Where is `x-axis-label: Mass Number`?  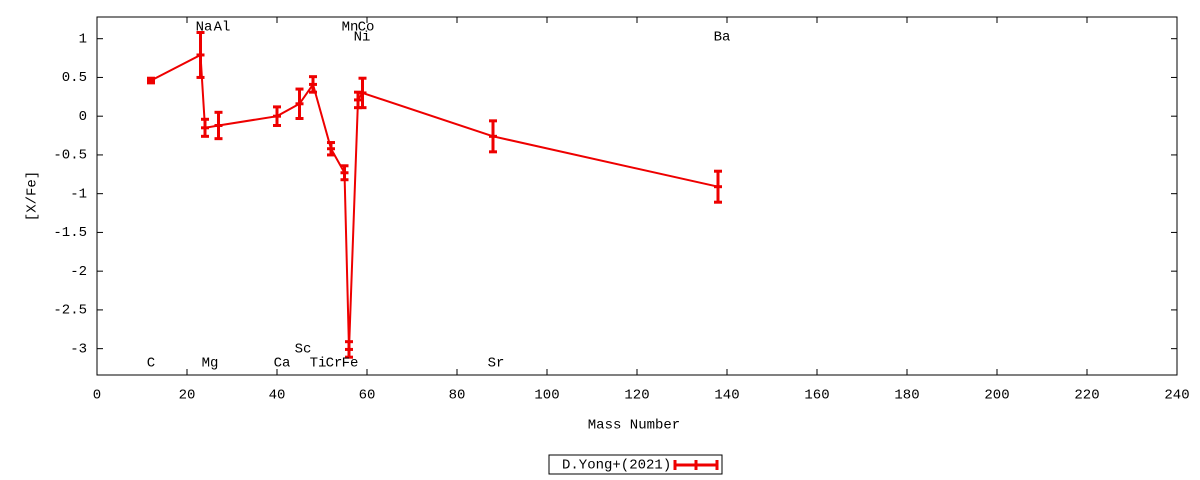
x-axis-label: Mass Number is located at coordinates (634, 426).